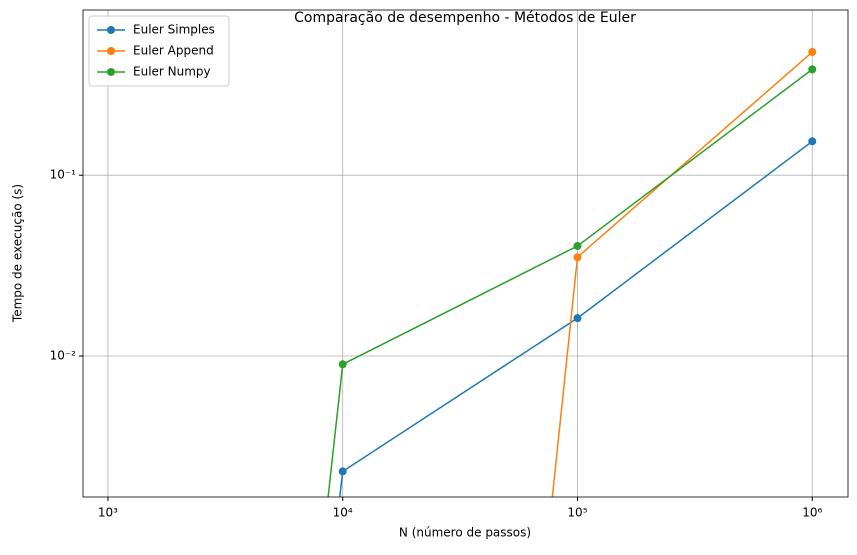  I want to click on x-tick-label: 10⁶, so click(812, 513).